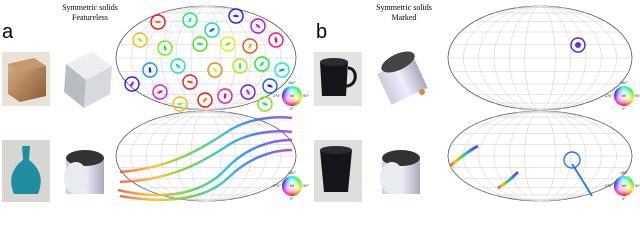  Describe the element at coordinates (404, 17) in the screenshot. I see `panel-title: Marked` at that location.